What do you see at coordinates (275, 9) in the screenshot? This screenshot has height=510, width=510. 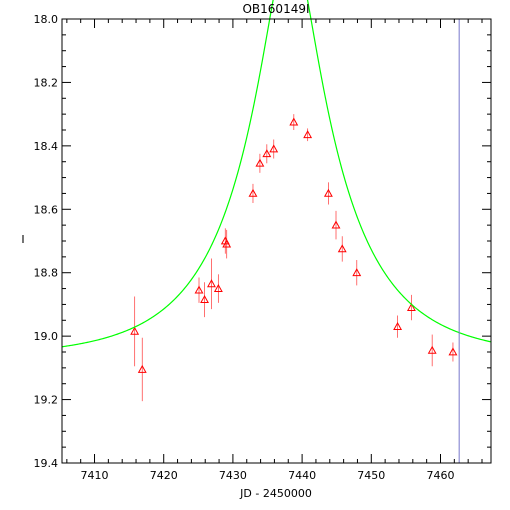 I see `chart-title: OB160149I` at bounding box center [275, 9].